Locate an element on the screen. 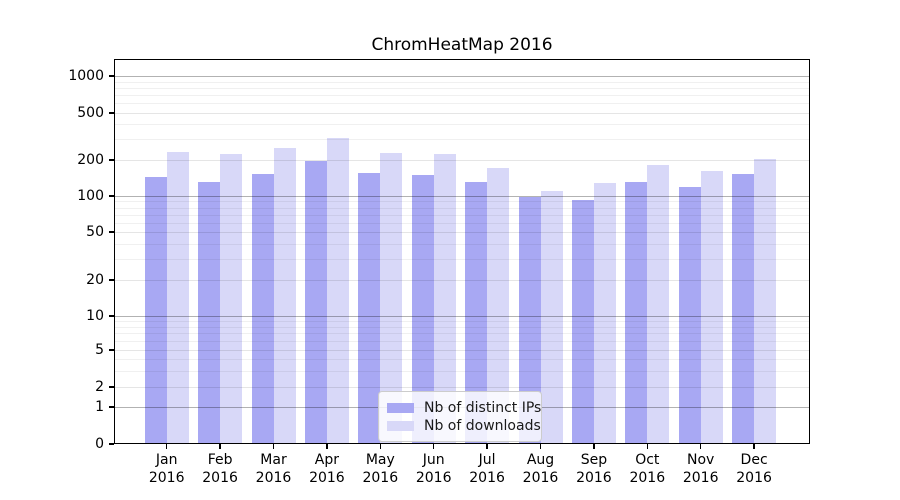 This screenshot has width=900, height=500. x-tick-label: Apr 2016 is located at coordinates (327, 469).